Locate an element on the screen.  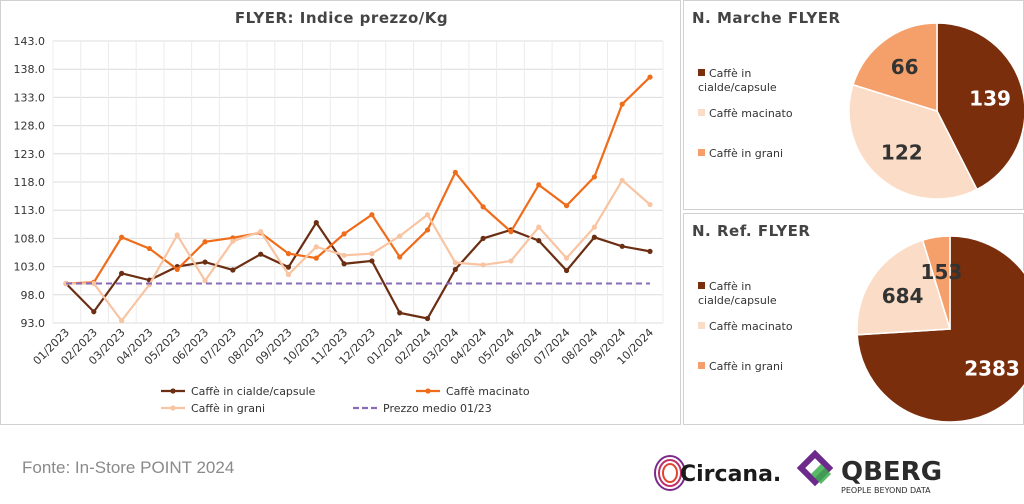
pie-value-label: 66 is located at coordinates (905, 67).